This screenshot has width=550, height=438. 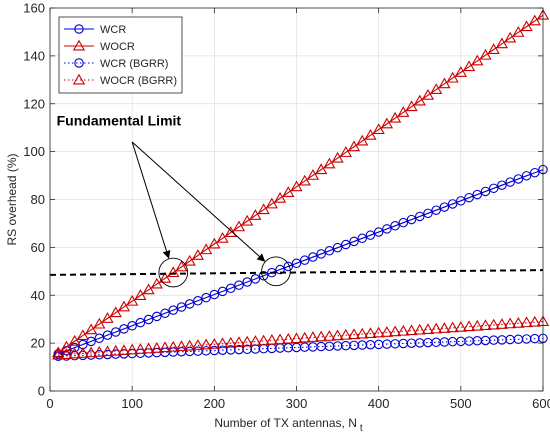 What do you see at coordinates (41, 391) in the screenshot?
I see `y-tick-label: 0` at bounding box center [41, 391].